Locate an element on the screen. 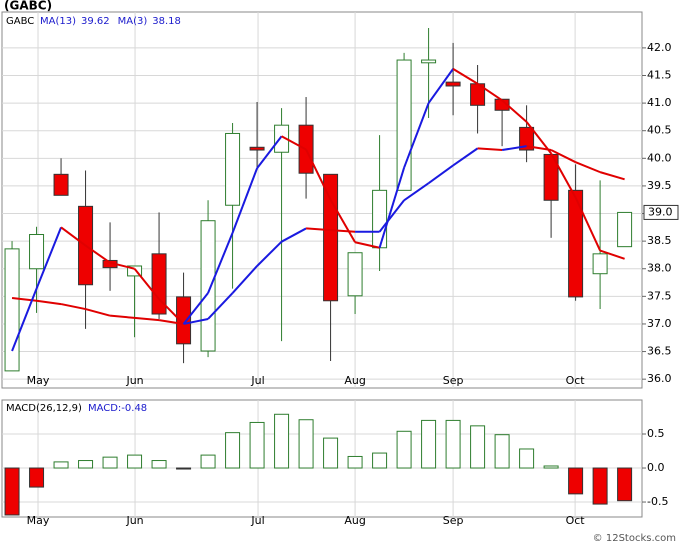 This screenshot has width=680, height=546. y-tick-label: 37.0 is located at coordinates (659, 323).